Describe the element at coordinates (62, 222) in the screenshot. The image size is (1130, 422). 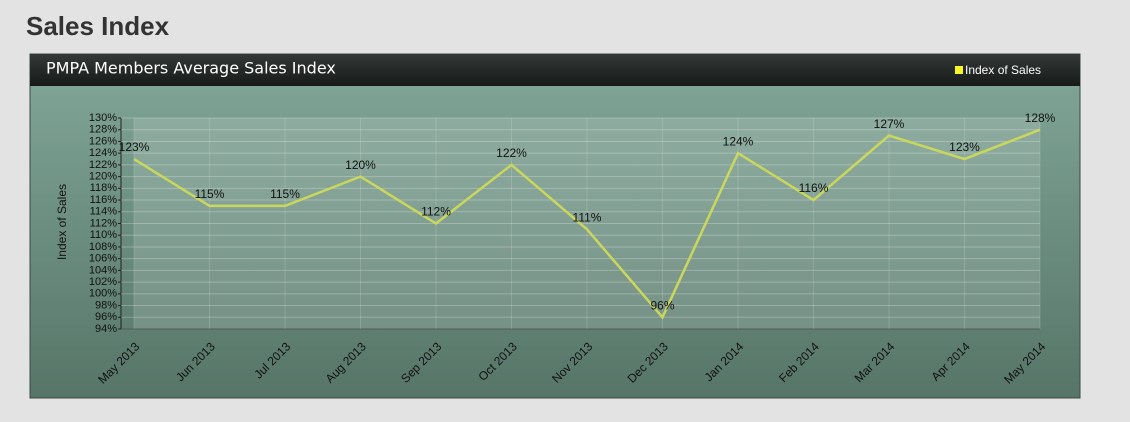
I see `y-axis-label: Index of Sales` at that location.